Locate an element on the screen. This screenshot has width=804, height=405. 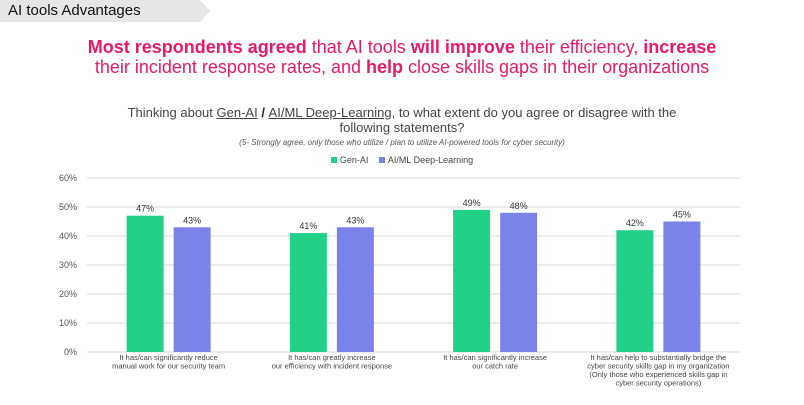
legend-item-aiml: AI/ML Deep-Learning is located at coordinates (426, 160).